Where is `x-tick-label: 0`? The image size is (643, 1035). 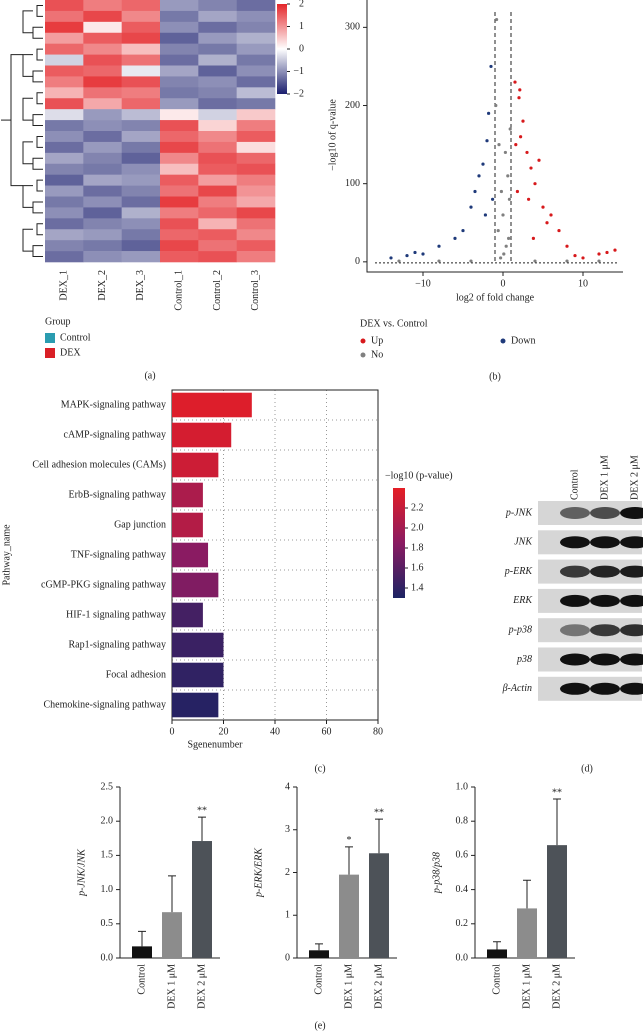
x-tick-label: 0 is located at coordinates (503, 283).